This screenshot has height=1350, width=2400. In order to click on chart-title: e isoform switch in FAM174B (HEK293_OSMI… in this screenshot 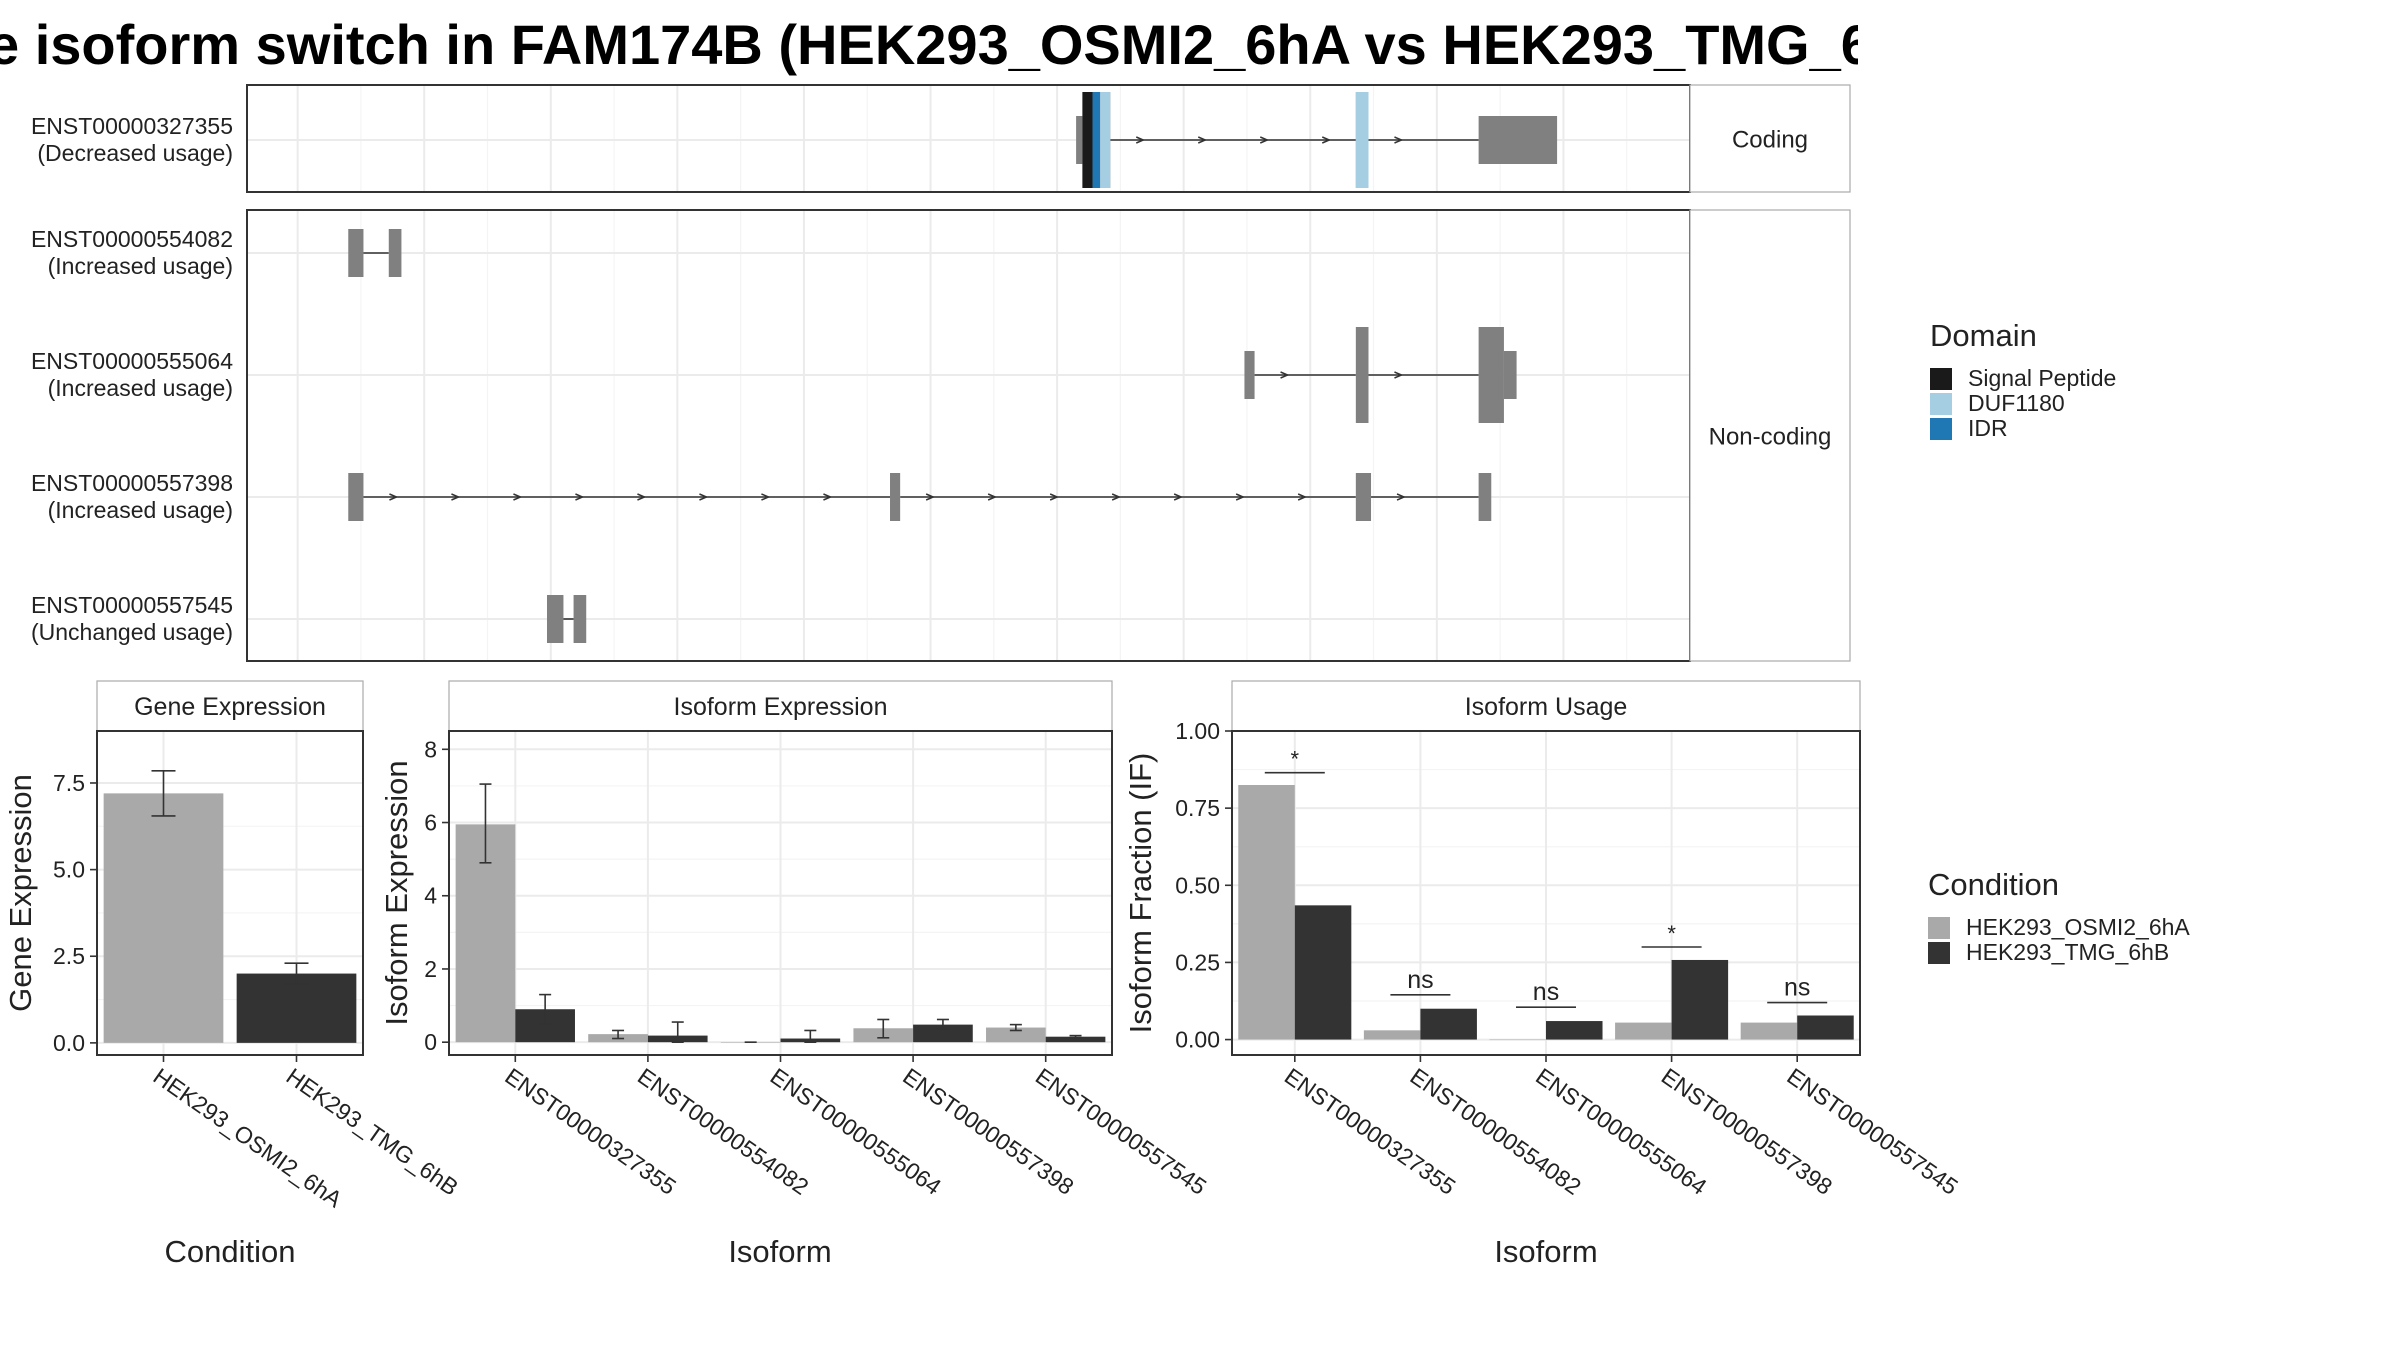, I will do `click(929, 44)`.